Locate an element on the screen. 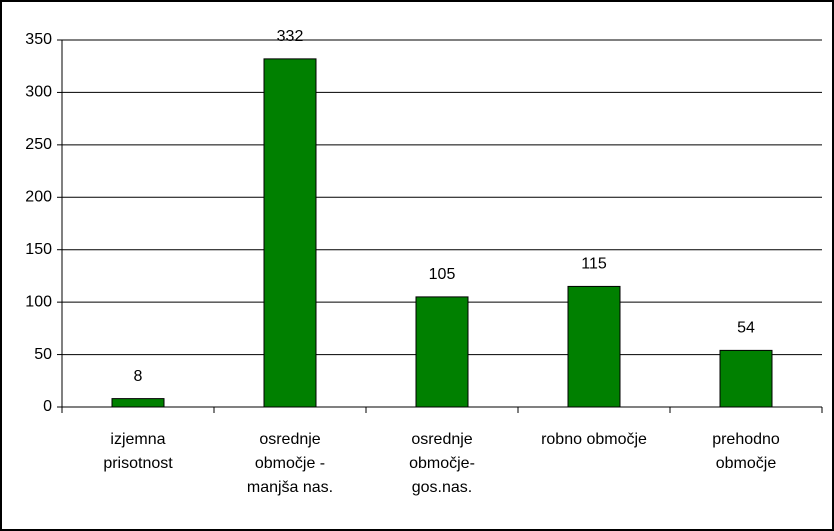 The width and height of the screenshot is (834, 531). x-tick-label: osrednje območje-gos.nas. is located at coordinates (442, 463).